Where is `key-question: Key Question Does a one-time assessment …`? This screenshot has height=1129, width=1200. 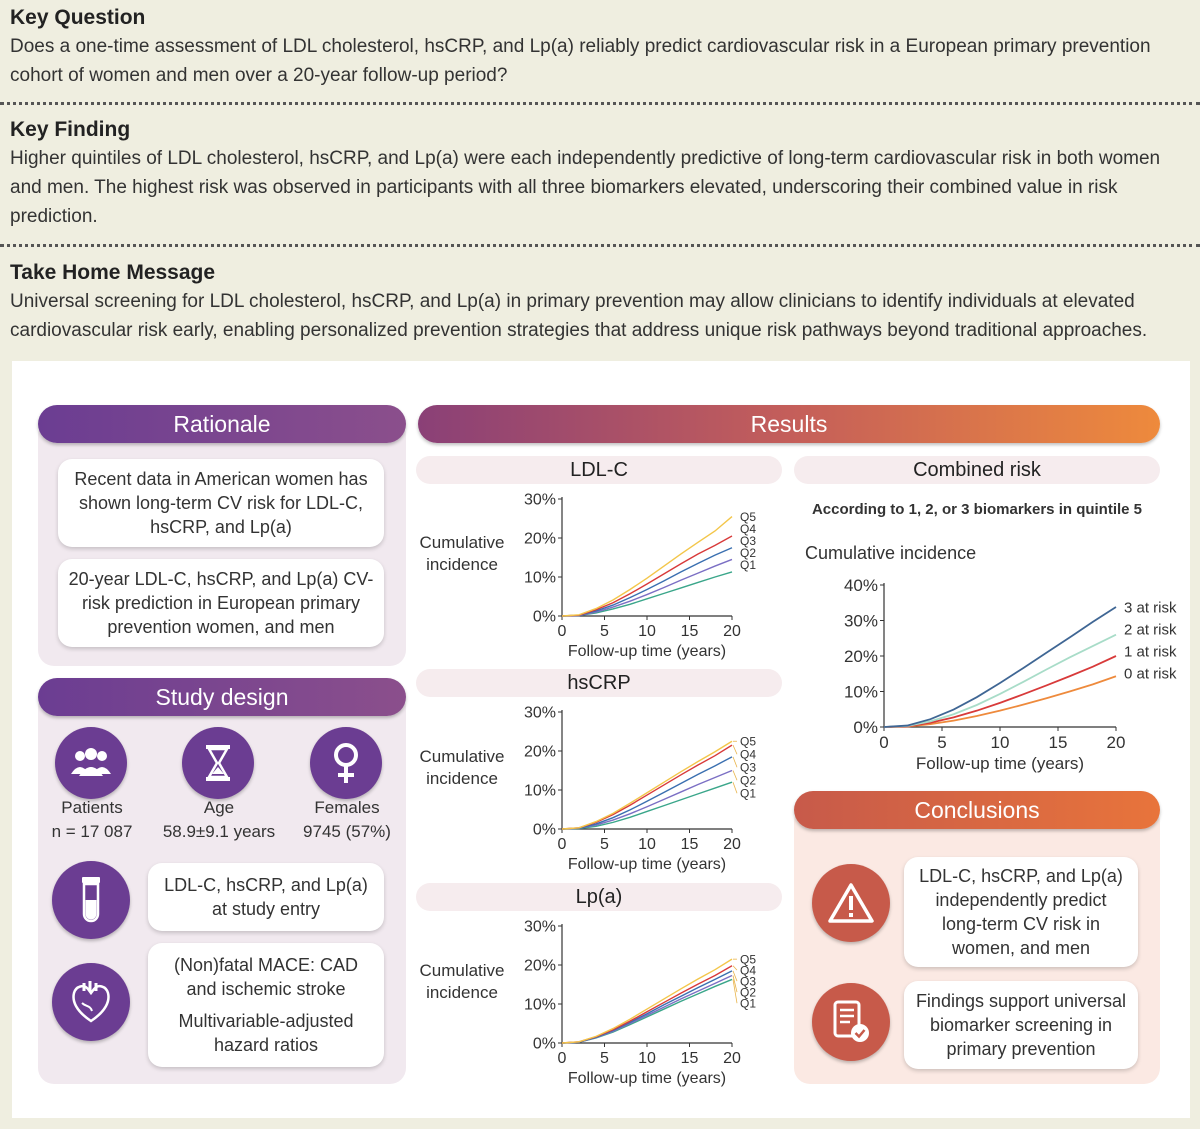 key-question: Key Question Does a one-time assessment … is located at coordinates (601, 47).